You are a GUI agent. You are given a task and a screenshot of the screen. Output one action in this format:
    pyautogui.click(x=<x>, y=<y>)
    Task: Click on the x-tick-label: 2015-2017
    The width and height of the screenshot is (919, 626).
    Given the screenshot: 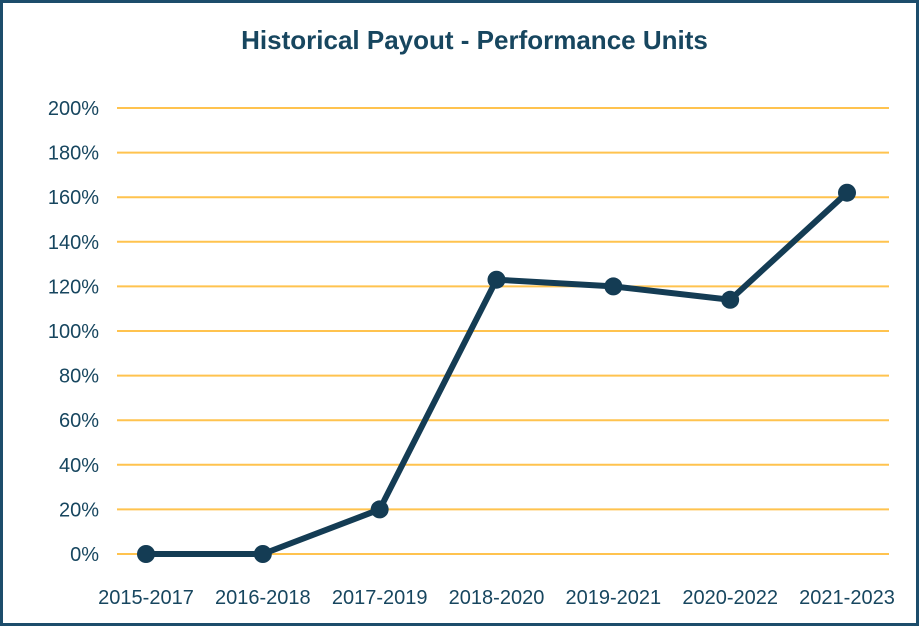 What is the action you would take?
    pyautogui.click(x=146, y=598)
    